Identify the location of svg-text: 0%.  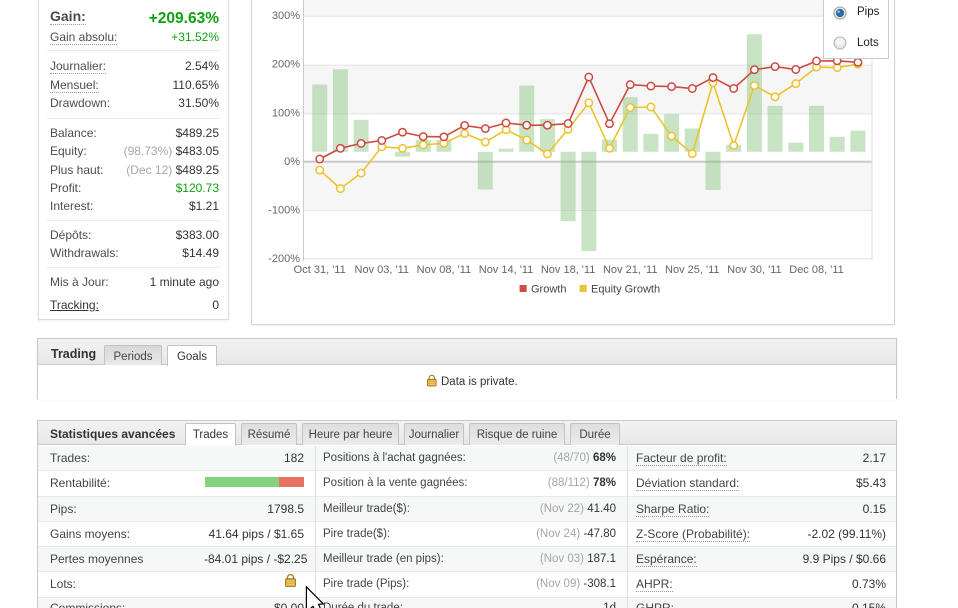
(292, 162).